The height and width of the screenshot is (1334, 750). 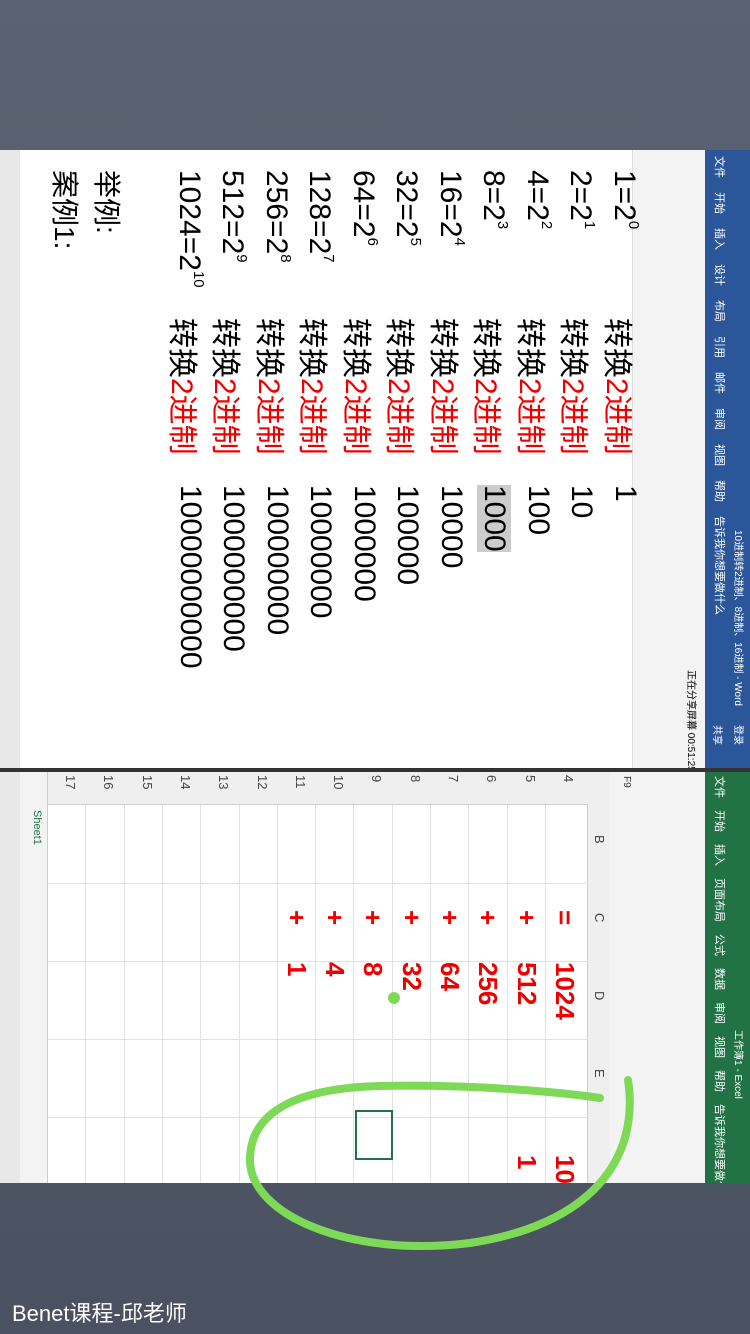 What do you see at coordinates (394, 998) in the screenshot?
I see `pointer-dot` at bounding box center [394, 998].